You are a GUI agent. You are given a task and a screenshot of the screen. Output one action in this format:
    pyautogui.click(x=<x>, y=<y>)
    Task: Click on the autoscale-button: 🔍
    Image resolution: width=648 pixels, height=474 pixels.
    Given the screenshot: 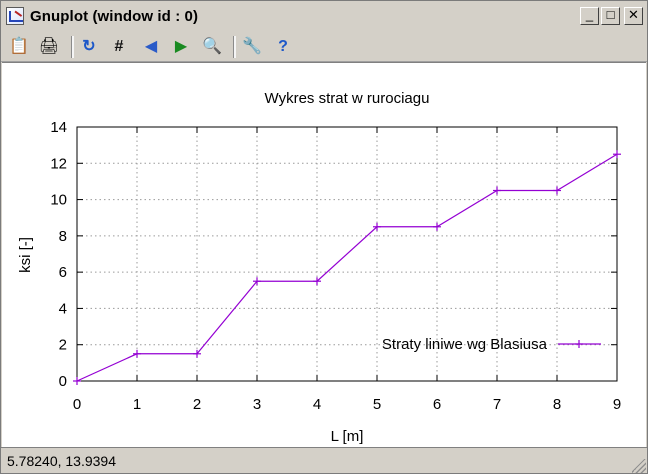 What is the action you would take?
    pyautogui.click(x=212, y=46)
    